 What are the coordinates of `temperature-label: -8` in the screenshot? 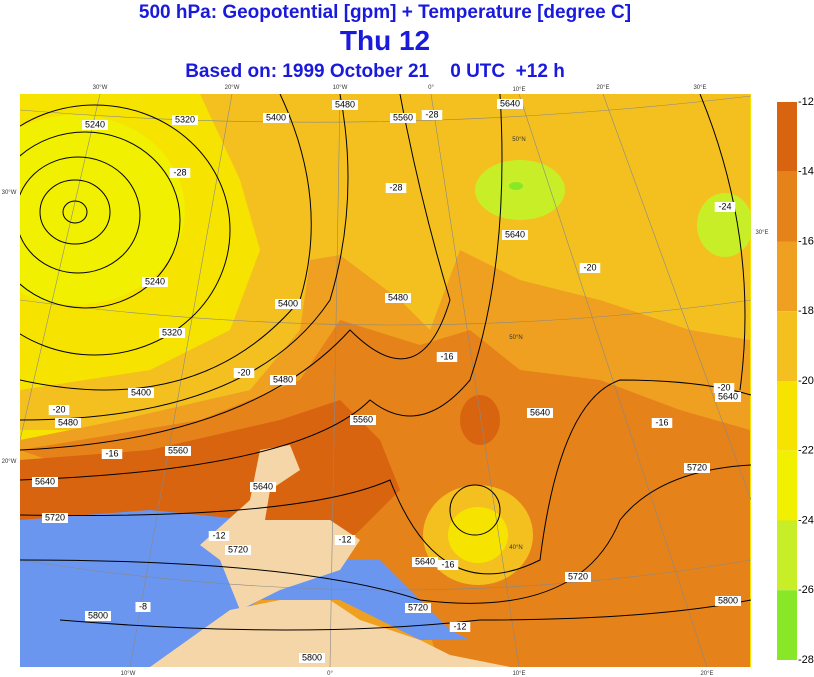 It's located at (143, 606).